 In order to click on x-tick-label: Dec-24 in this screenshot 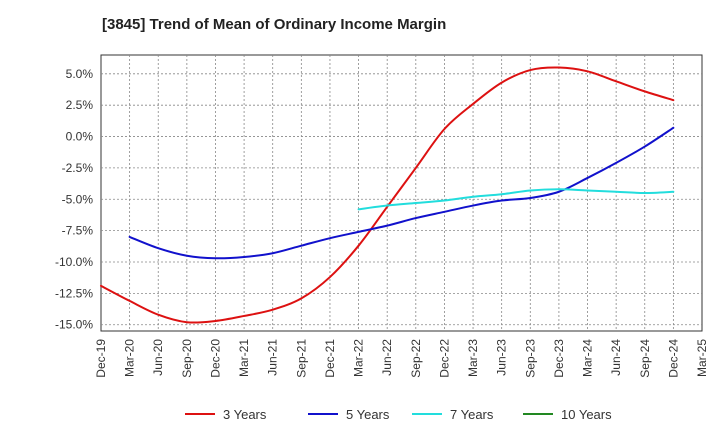, I will do `click(673, 358)`.